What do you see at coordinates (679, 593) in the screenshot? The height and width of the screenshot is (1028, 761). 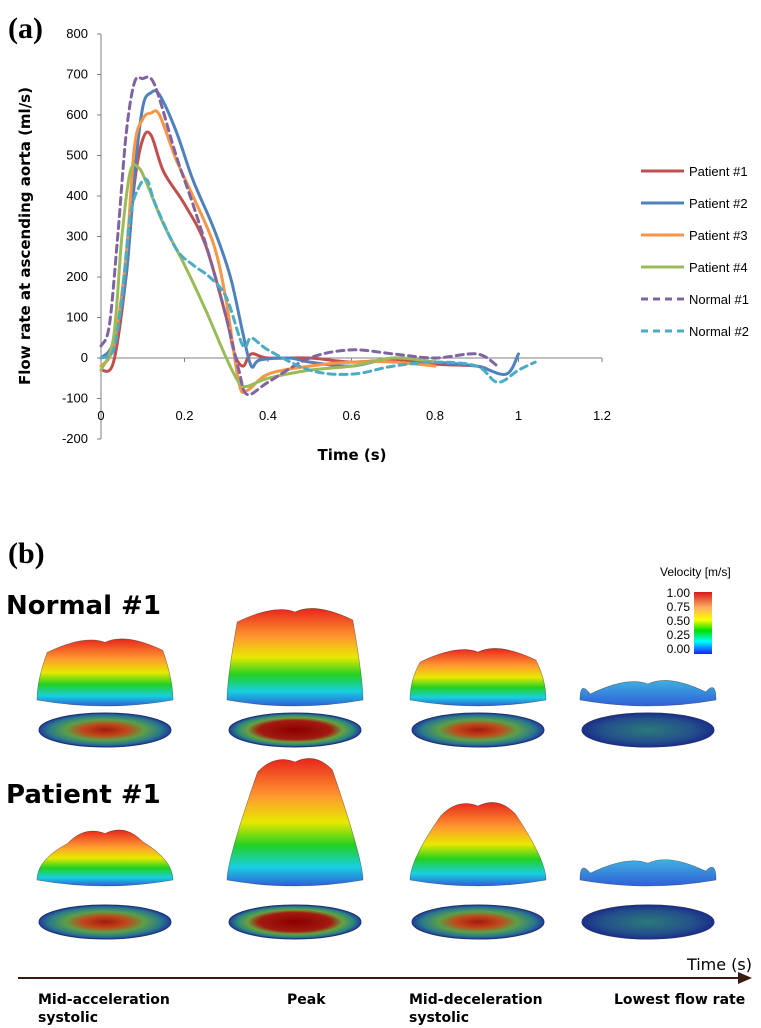 I see `colorbar-tick: 1.00` at bounding box center [679, 593].